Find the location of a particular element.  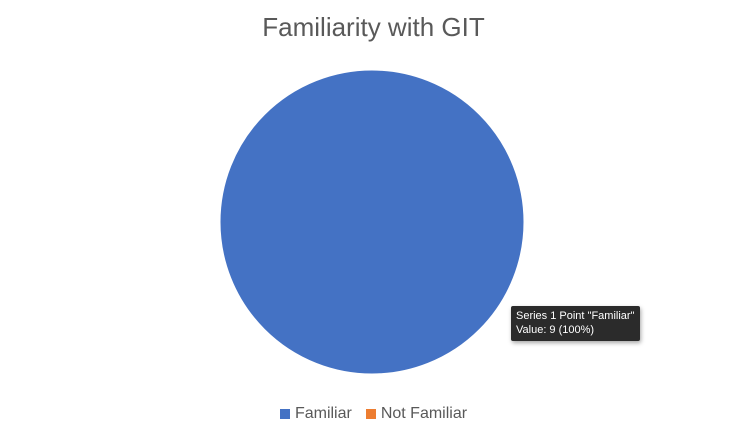

legend-swatch-familiar is located at coordinates (284, 414).